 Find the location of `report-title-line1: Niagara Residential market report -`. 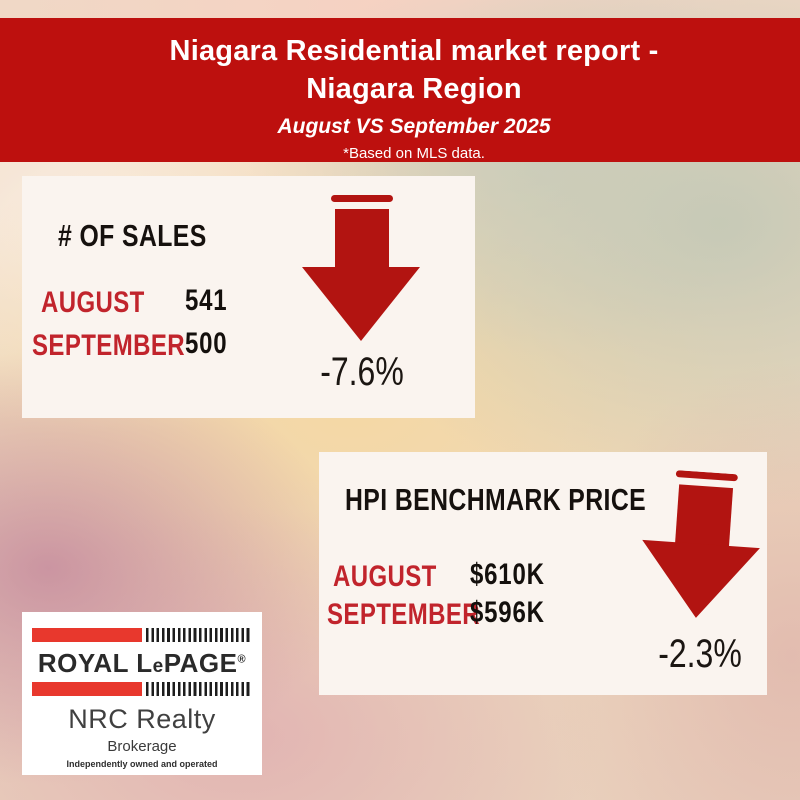

report-title-line1: Niagara Residential market report - is located at coordinates (414, 51).